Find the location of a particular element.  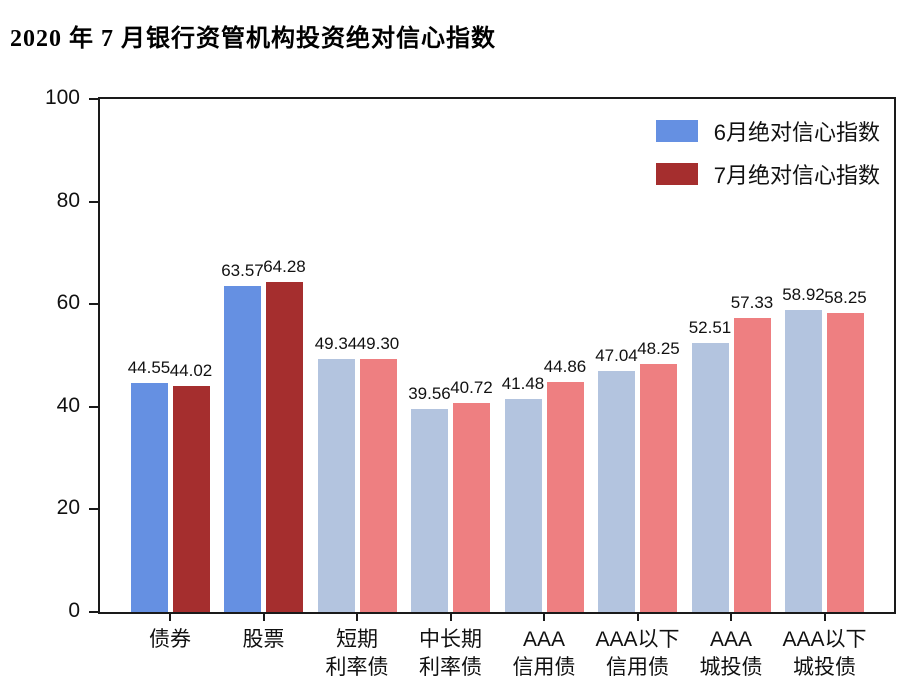

bar-value-label: 49.30 is located at coordinates (378, 344).